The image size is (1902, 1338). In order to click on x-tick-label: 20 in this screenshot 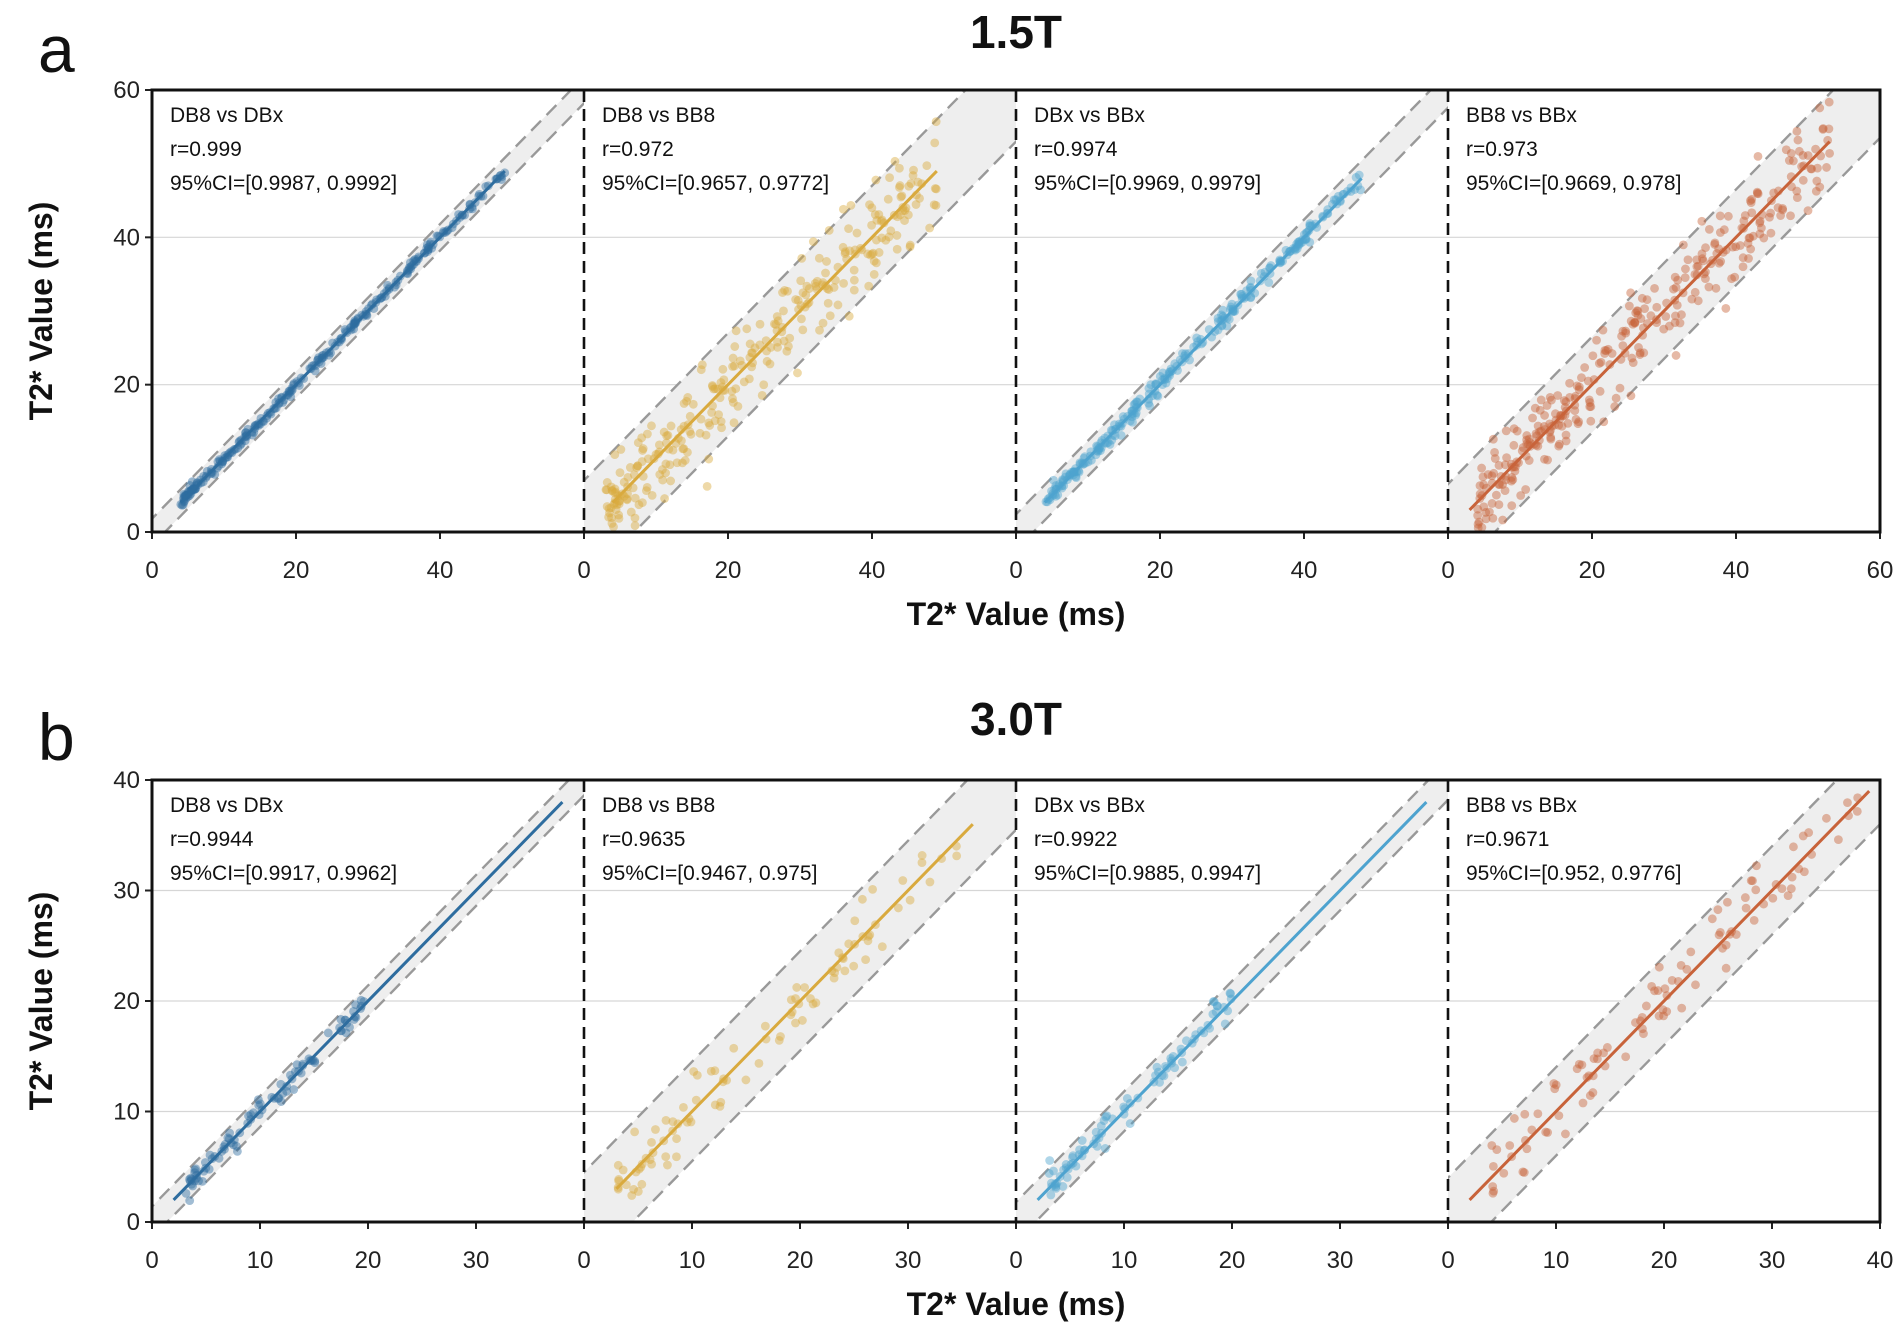, I will do `click(296, 570)`.